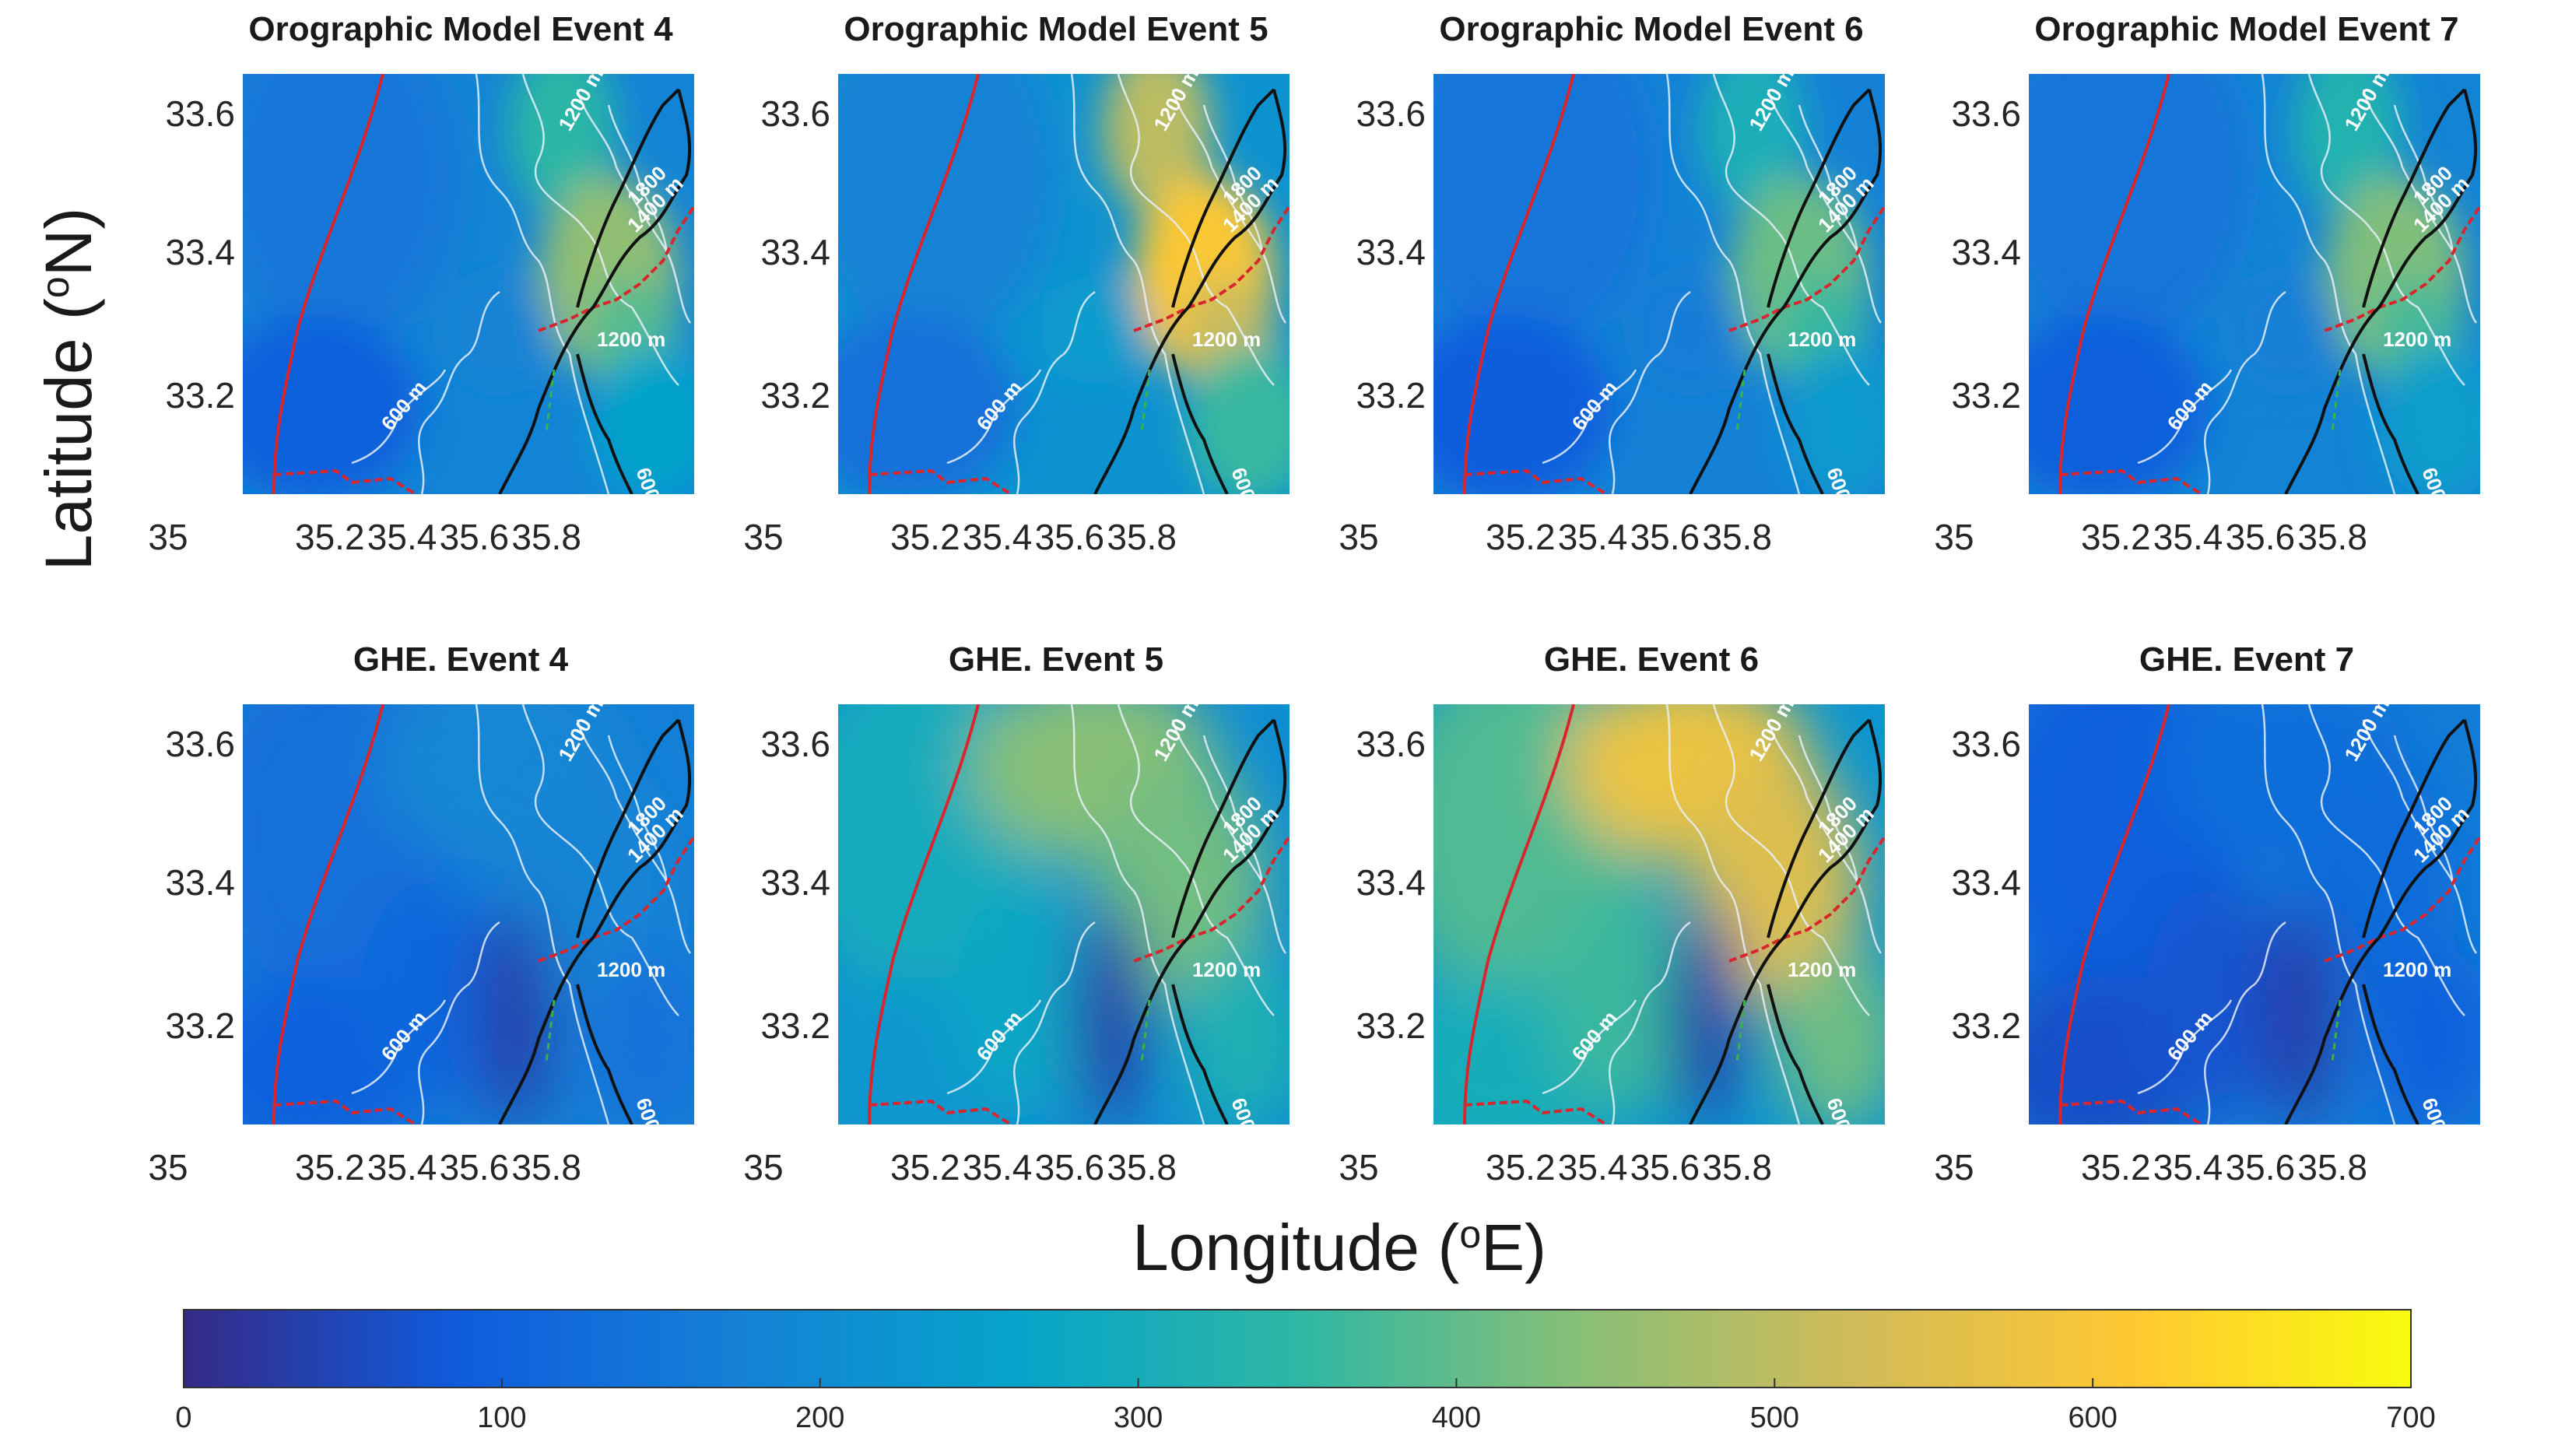 The height and width of the screenshot is (1456, 2551). Describe the element at coordinates (502, 1418) in the screenshot. I see `colorbar-tick-label: 100` at that location.